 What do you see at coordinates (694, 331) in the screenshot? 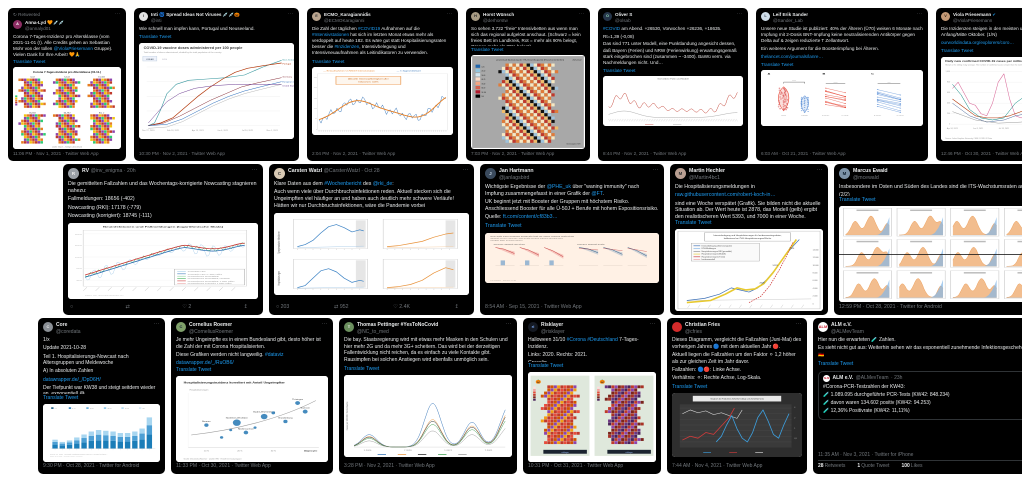
I see `user-handle: @cfries` at bounding box center [694, 331].